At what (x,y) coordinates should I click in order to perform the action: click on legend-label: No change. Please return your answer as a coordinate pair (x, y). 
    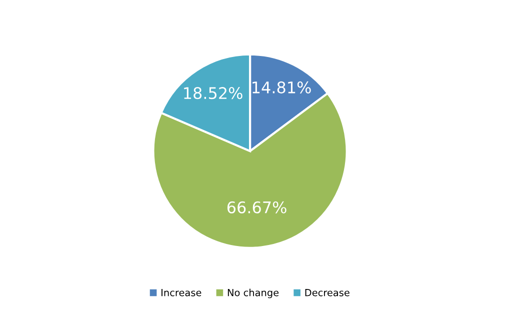
    Looking at the image, I should click on (253, 293).